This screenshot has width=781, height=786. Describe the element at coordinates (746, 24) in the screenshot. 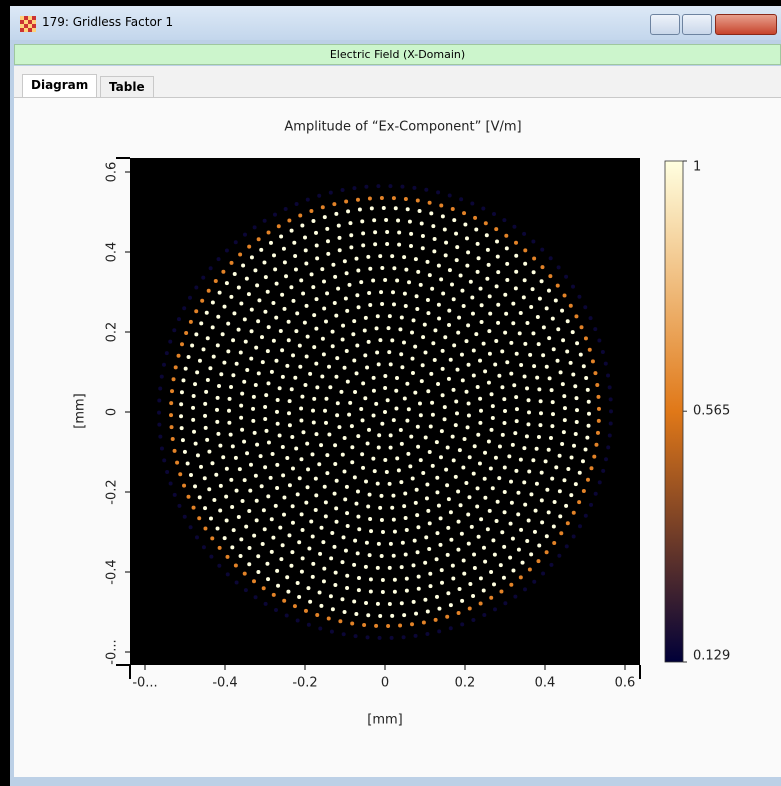

I see `close-button` at that location.